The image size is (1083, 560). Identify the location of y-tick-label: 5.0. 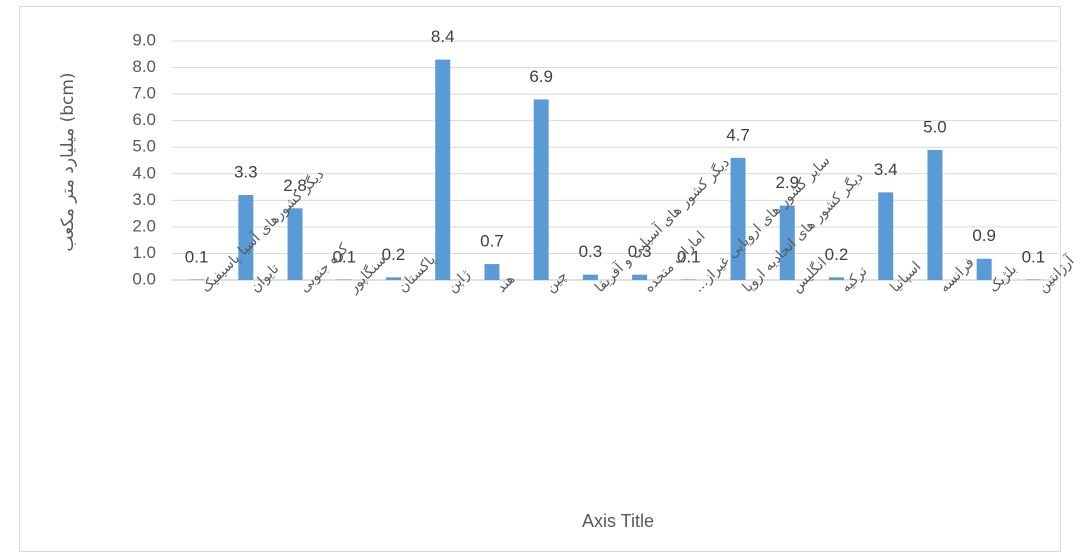
(144, 146).